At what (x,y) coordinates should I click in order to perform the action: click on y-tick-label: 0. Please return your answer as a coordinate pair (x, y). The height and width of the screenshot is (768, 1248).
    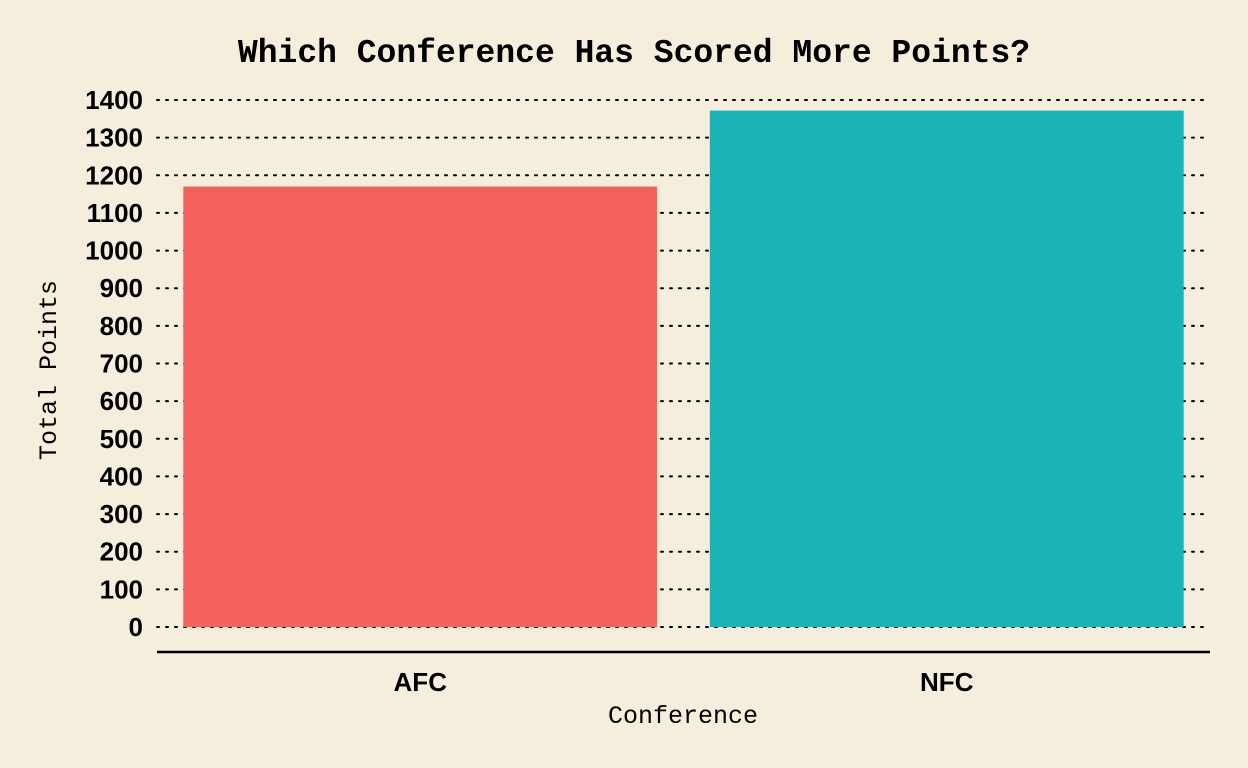
    Looking at the image, I should click on (136, 627).